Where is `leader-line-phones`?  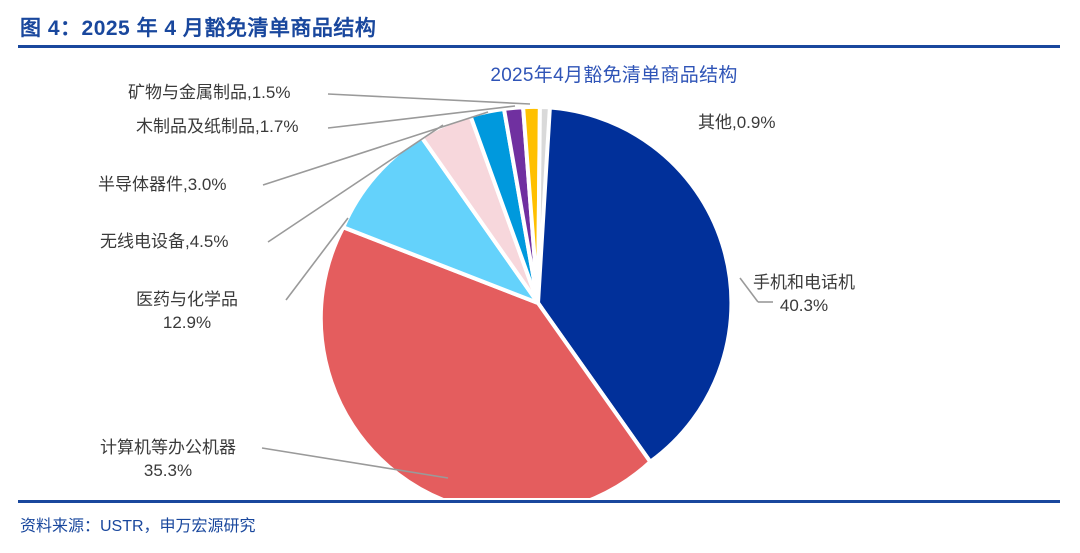
leader-line-phones is located at coordinates (749, 290).